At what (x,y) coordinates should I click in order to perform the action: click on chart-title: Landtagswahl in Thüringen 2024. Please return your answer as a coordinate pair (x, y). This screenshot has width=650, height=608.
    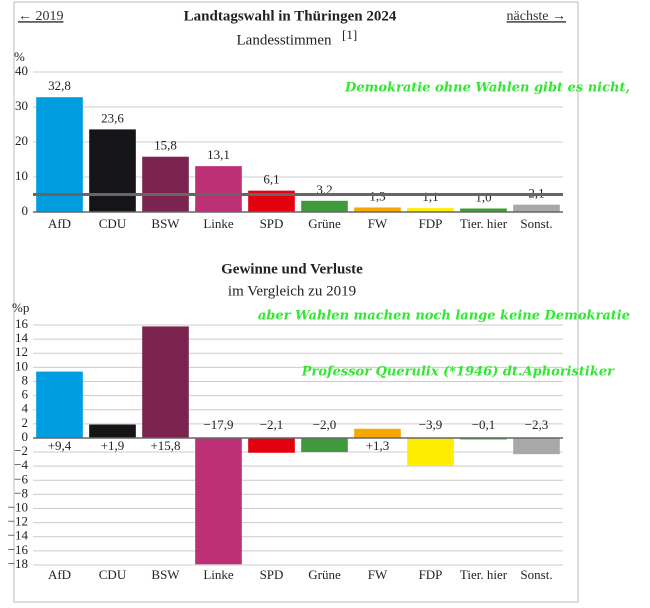
    Looking at the image, I should click on (290, 16).